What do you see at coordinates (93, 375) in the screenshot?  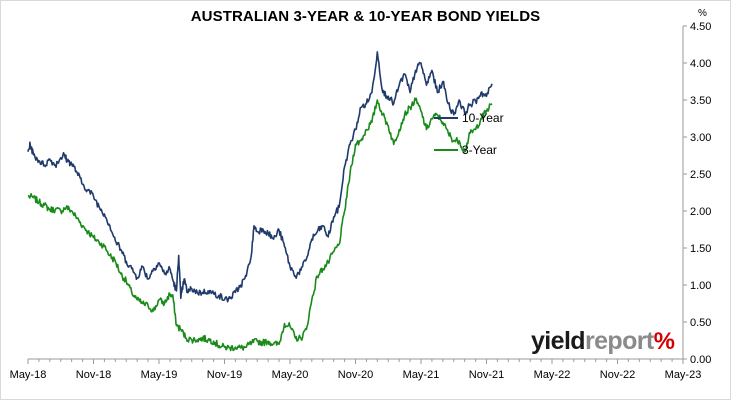 I see `x-tick-label: Nov-18` at bounding box center [93, 375].